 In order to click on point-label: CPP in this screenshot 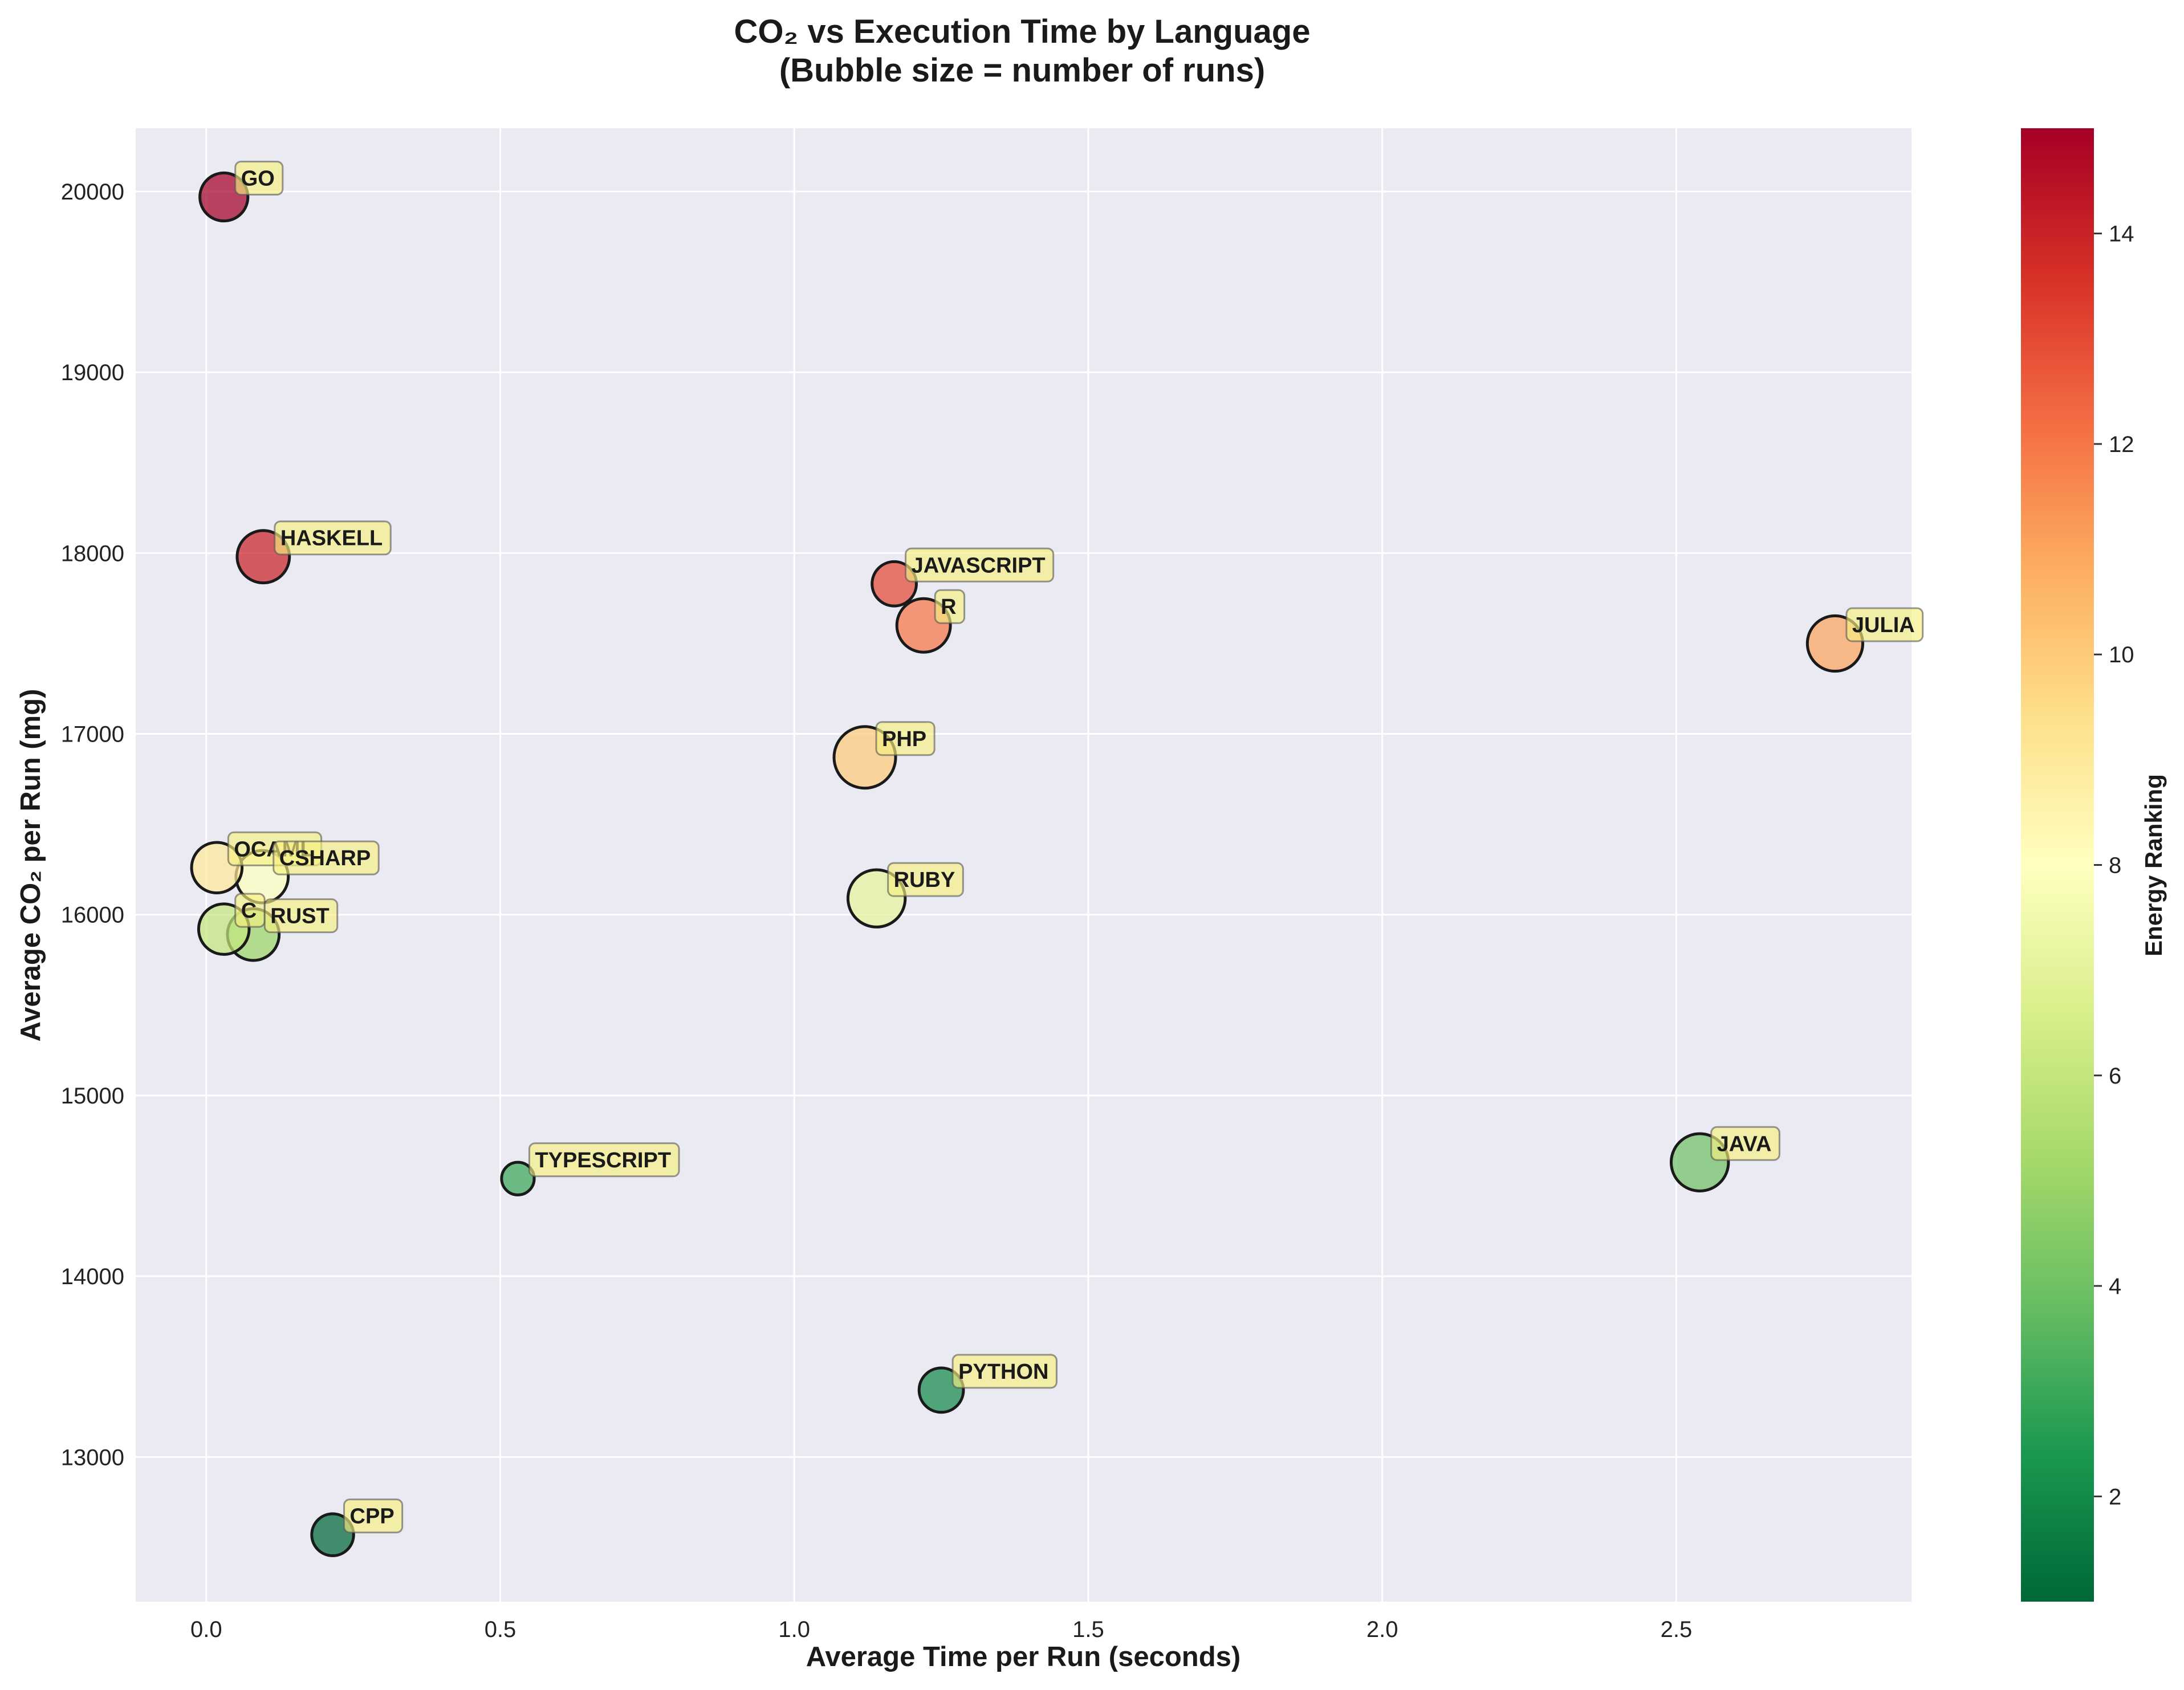, I will do `click(372, 1517)`.